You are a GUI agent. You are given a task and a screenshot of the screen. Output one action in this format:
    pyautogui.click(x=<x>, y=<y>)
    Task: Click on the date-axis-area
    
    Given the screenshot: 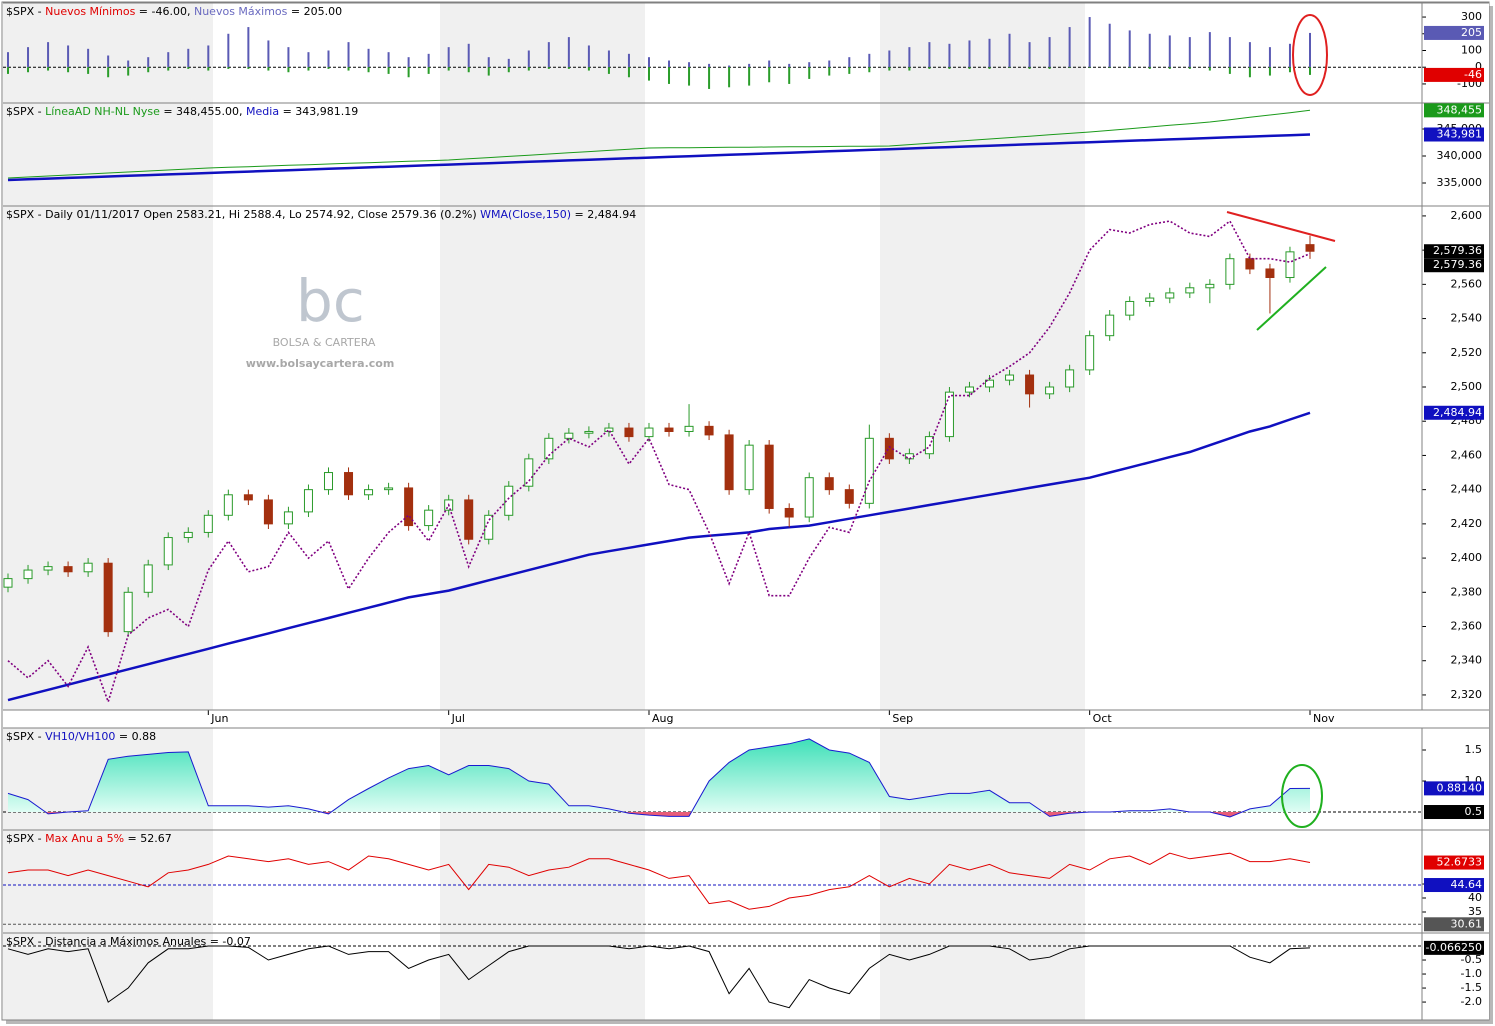 What is the action you would take?
    pyautogui.click(x=712, y=719)
    